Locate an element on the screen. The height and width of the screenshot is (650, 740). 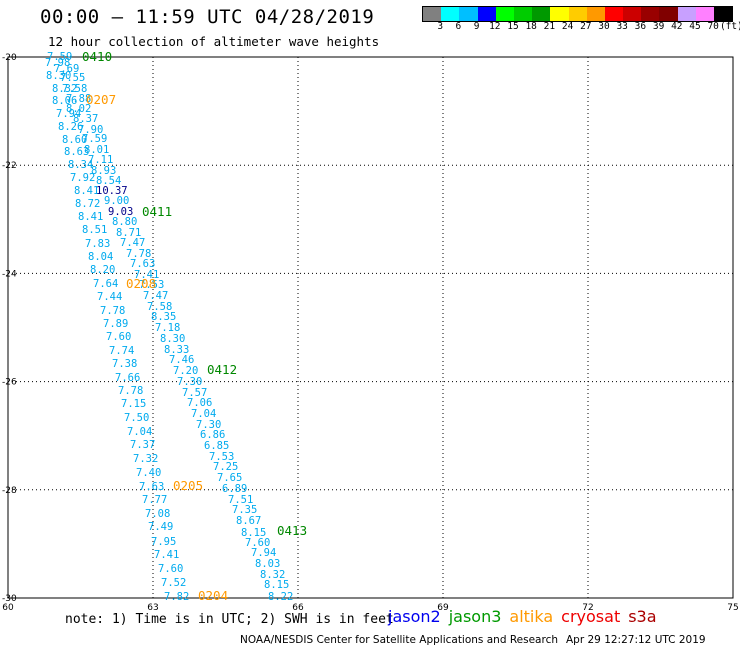
wave-height-label: 7.64 is located at coordinates (105, 284).